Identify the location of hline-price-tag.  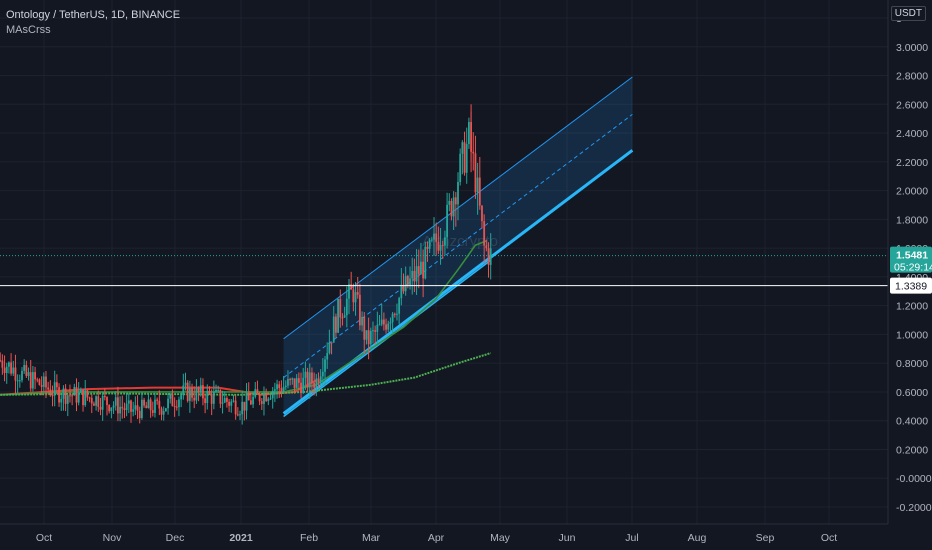
(911, 285).